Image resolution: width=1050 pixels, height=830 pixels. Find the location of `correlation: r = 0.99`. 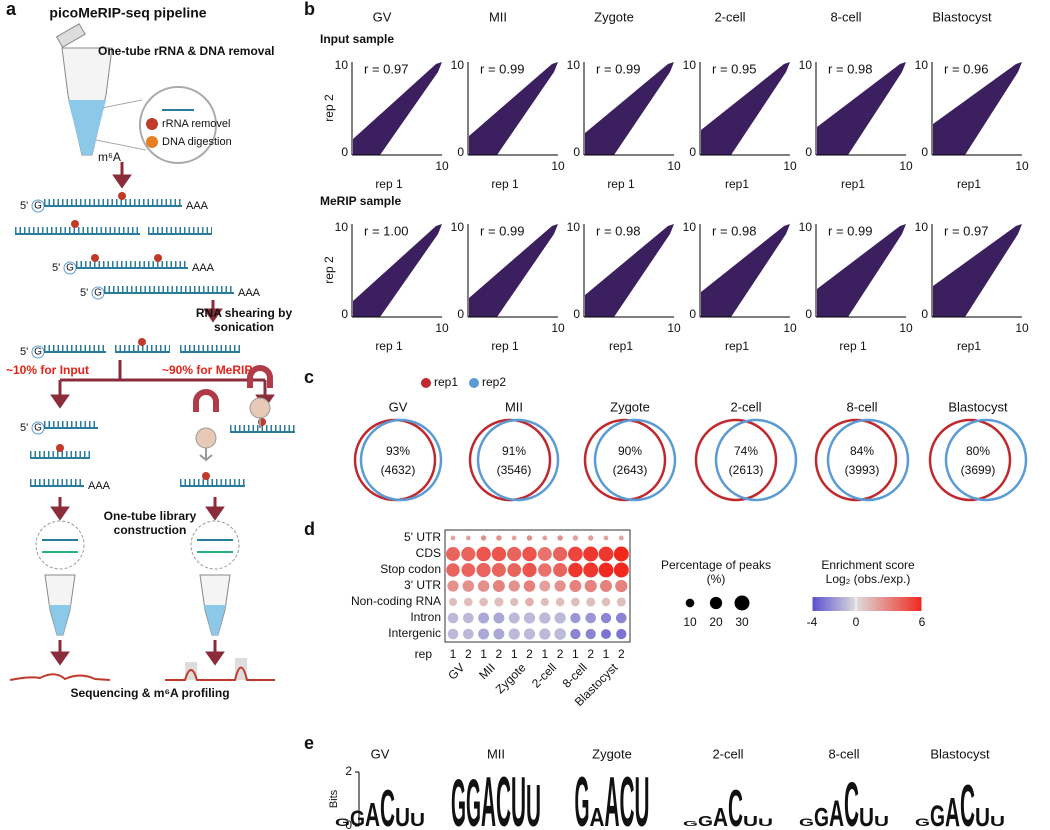

correlation: r = 0.99 is located at coordinates (502, 230).